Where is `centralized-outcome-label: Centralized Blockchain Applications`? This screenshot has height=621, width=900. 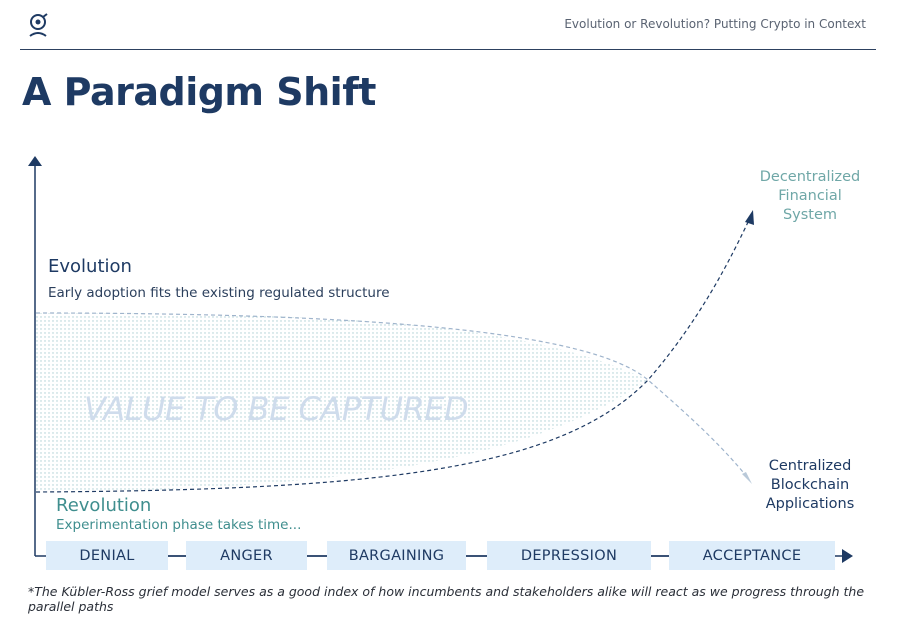 centralized-outcome-label: Centralized Blockchain Applications is located at coordinates (810, 485).